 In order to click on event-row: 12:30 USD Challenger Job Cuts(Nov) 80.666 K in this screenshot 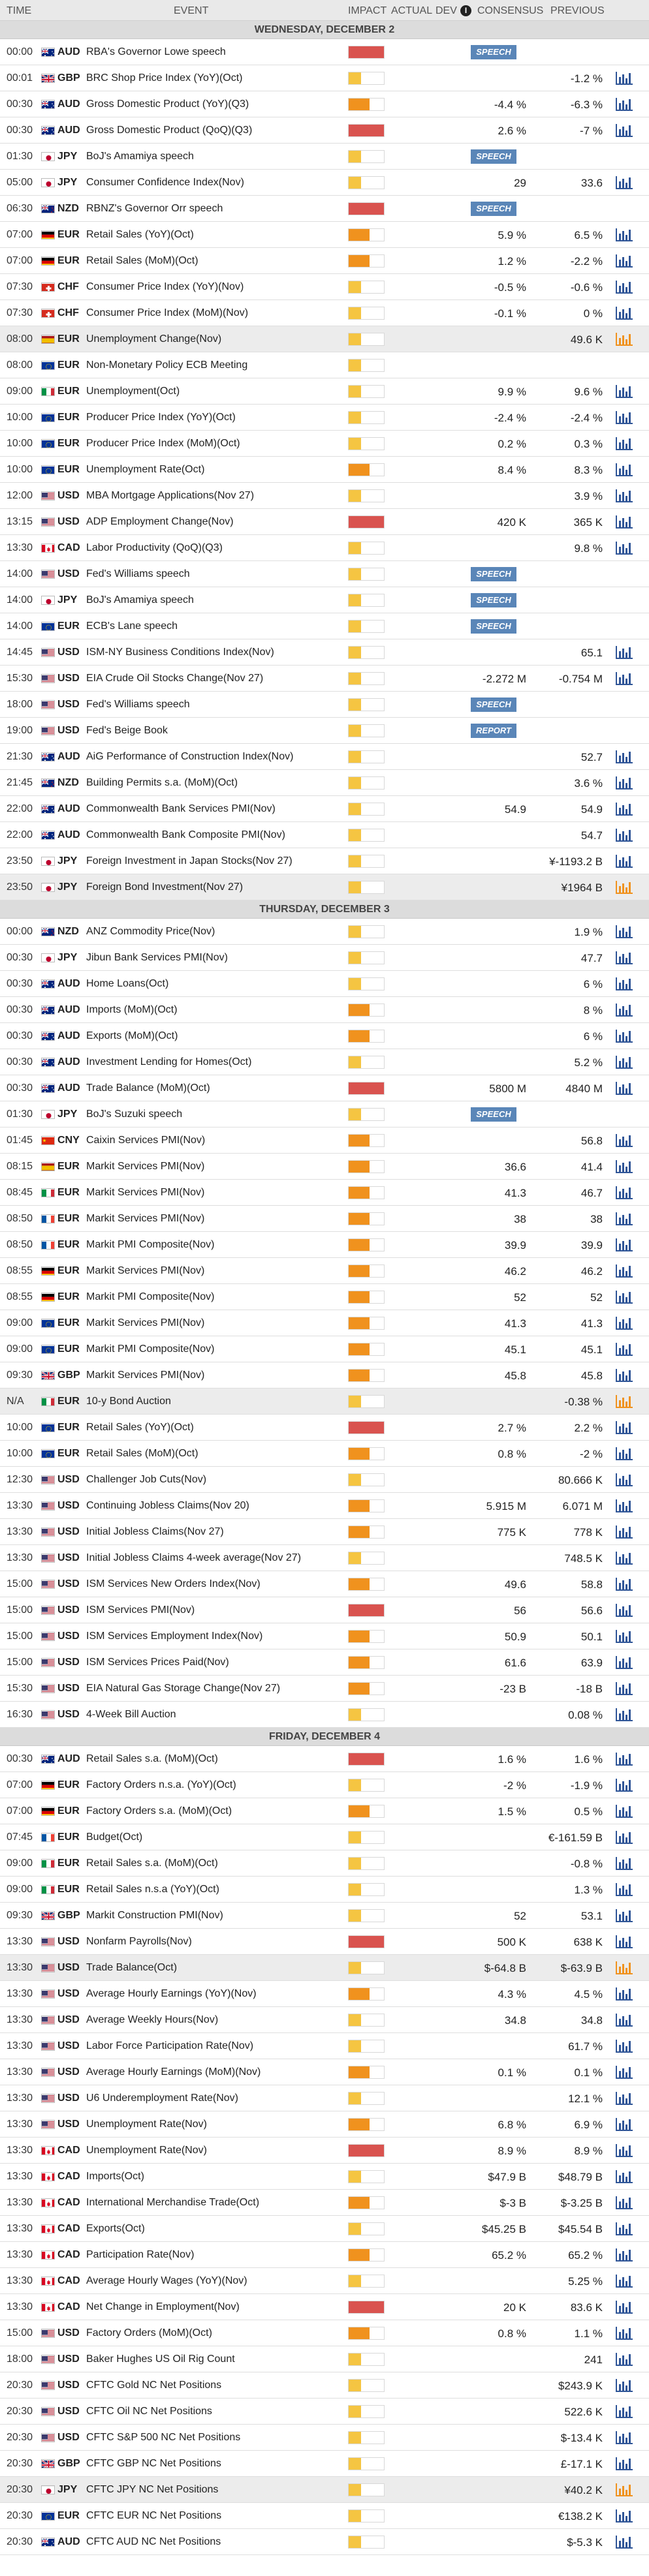, I will do `click(324, 1480)`.